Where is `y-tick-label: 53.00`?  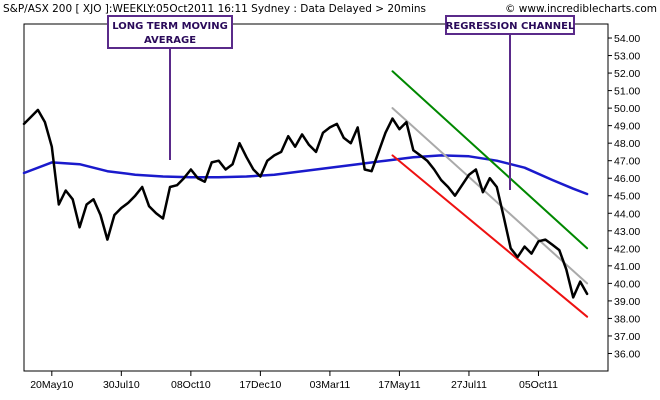
y-tick-label: 53.00 is located at coordinates (627, 57).